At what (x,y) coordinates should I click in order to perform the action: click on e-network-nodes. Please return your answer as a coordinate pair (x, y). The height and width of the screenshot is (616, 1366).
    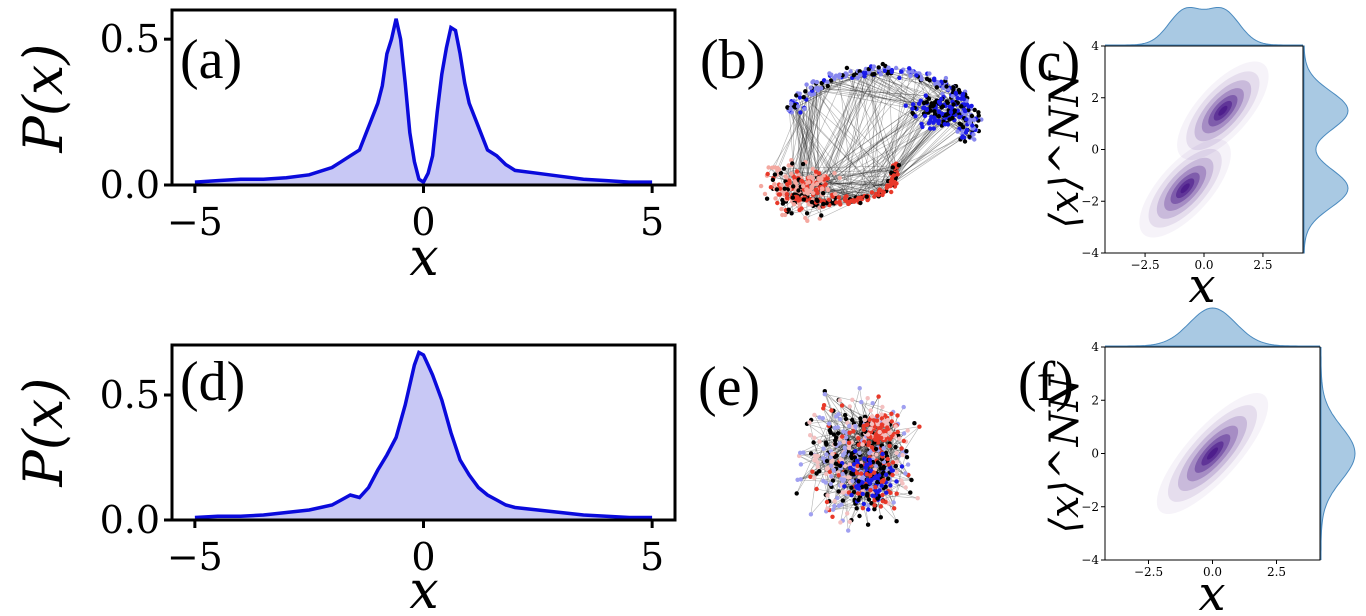
    Looking at the image, I should click on (858, 459).